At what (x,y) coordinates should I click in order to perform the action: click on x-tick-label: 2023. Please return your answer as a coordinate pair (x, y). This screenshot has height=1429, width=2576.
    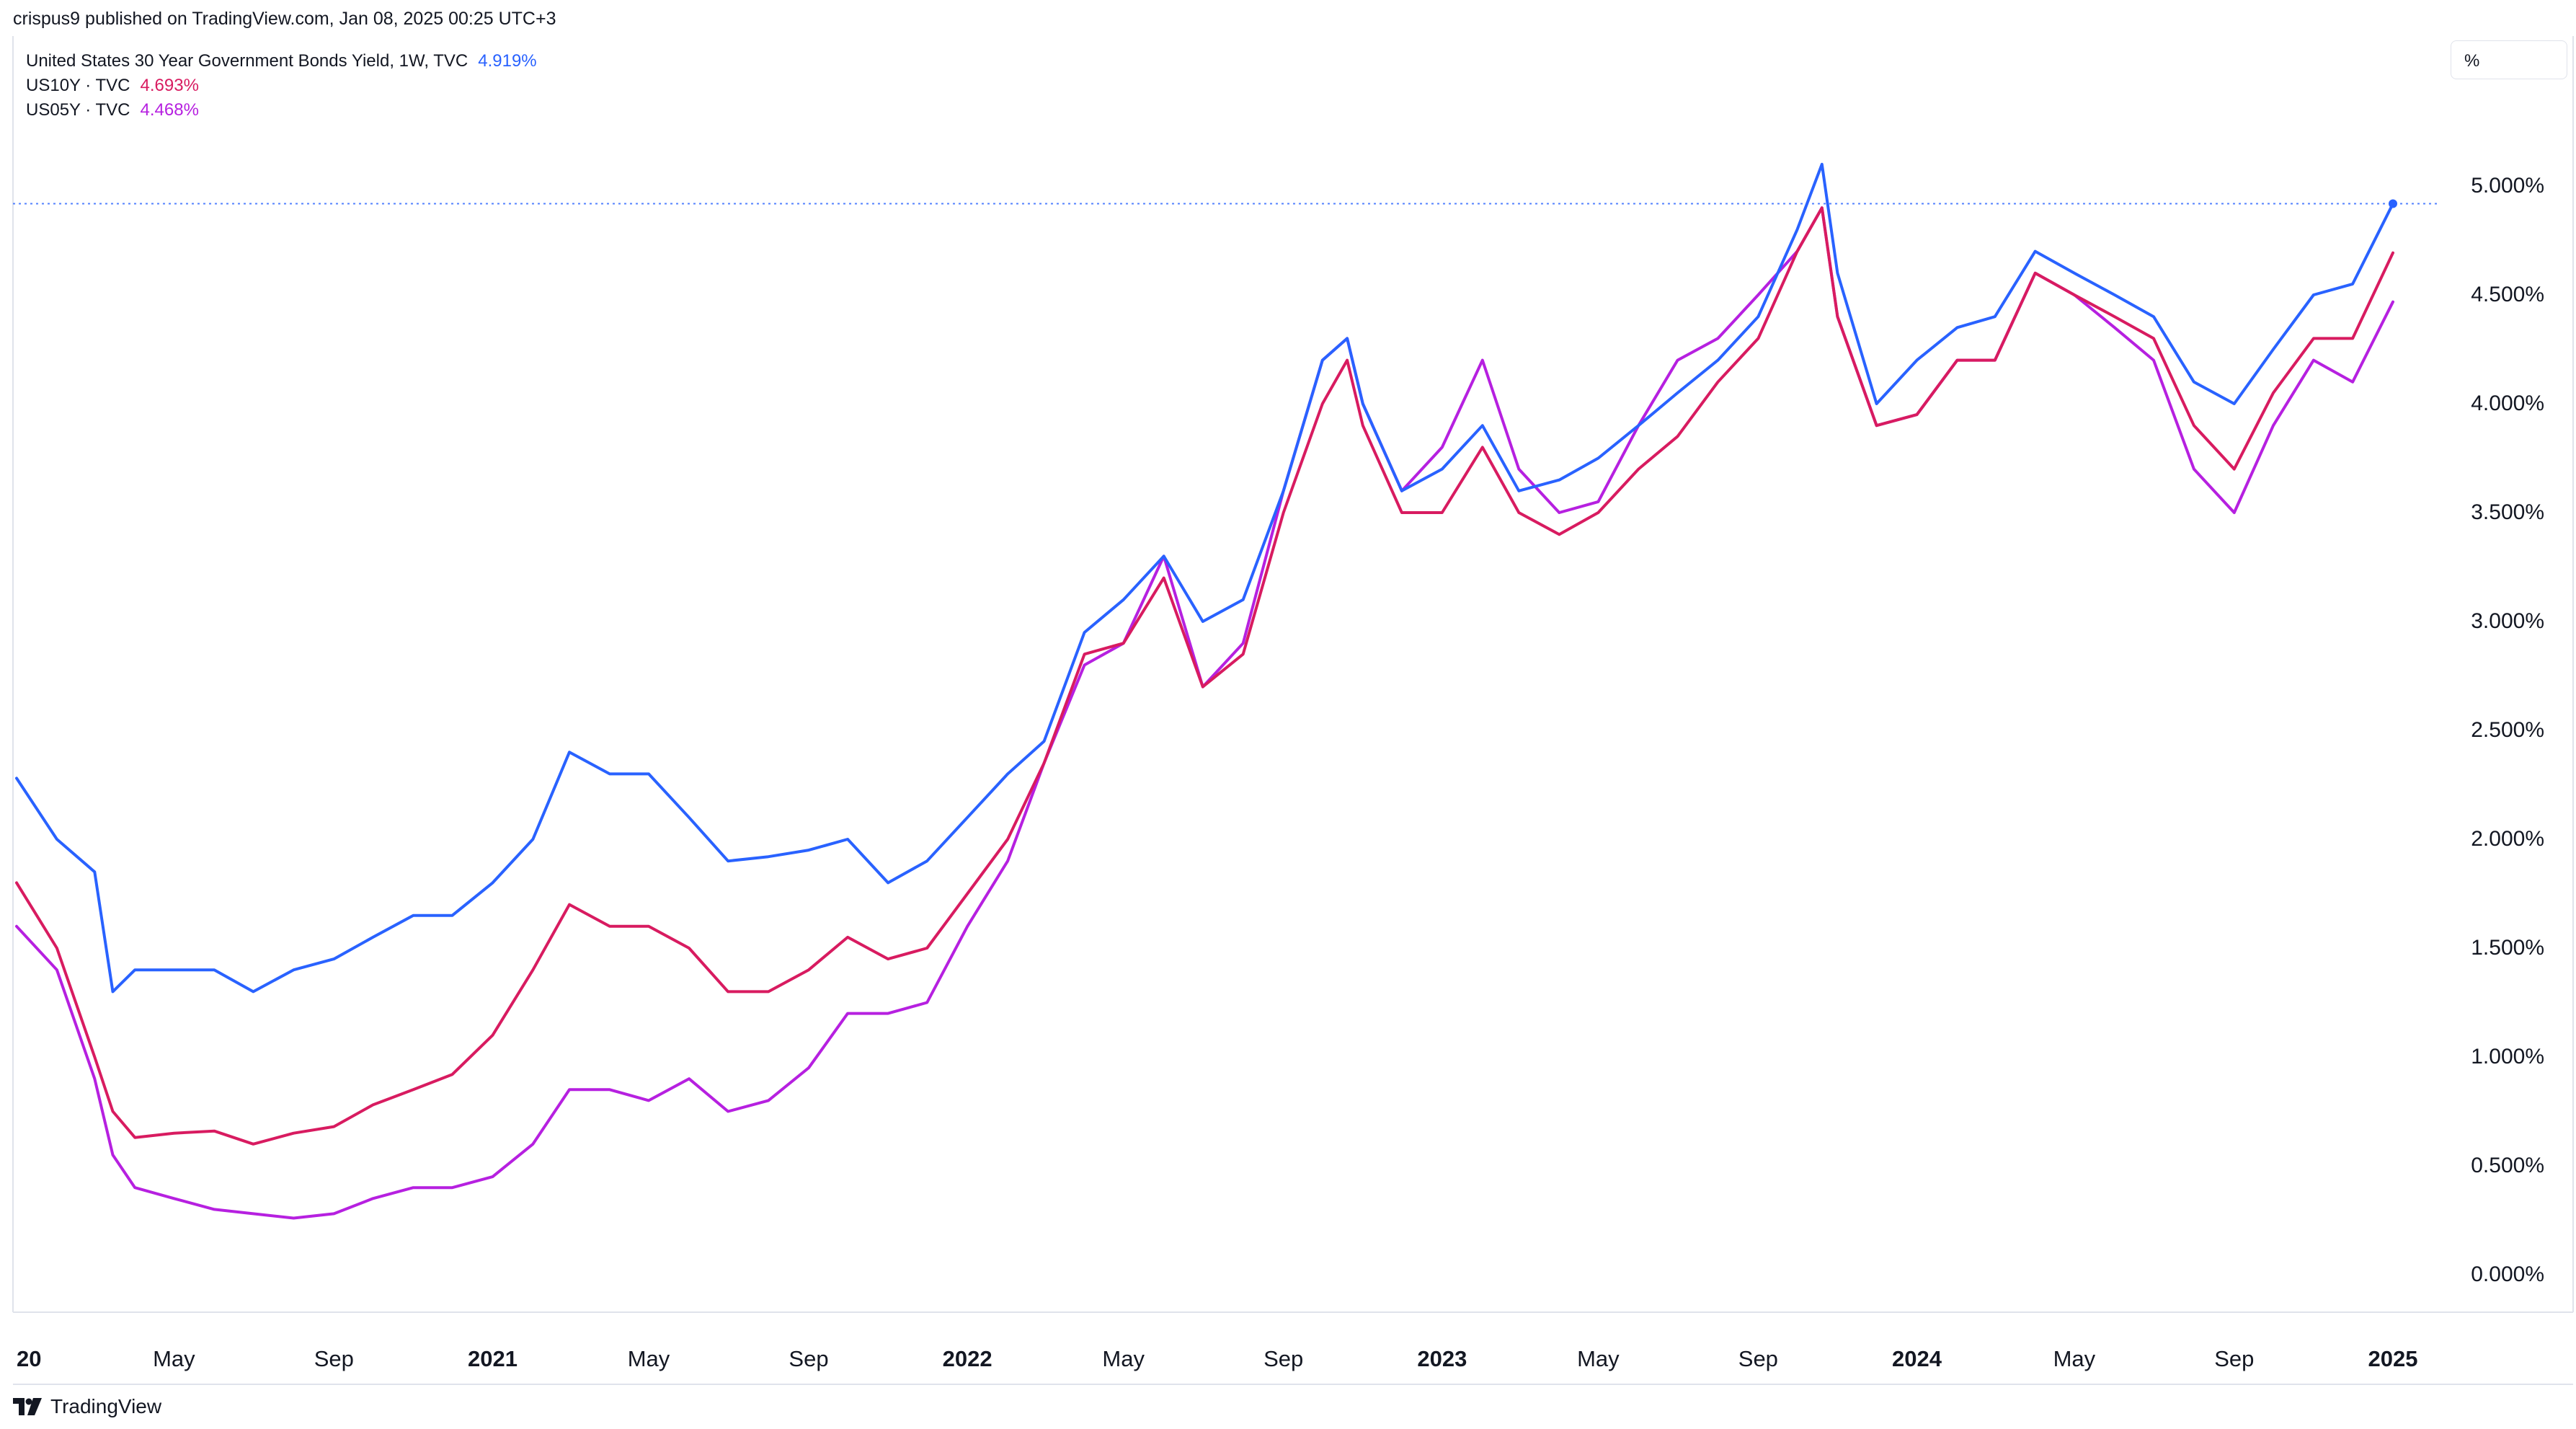
    Looking at the image, I should click on (1442, 1358).